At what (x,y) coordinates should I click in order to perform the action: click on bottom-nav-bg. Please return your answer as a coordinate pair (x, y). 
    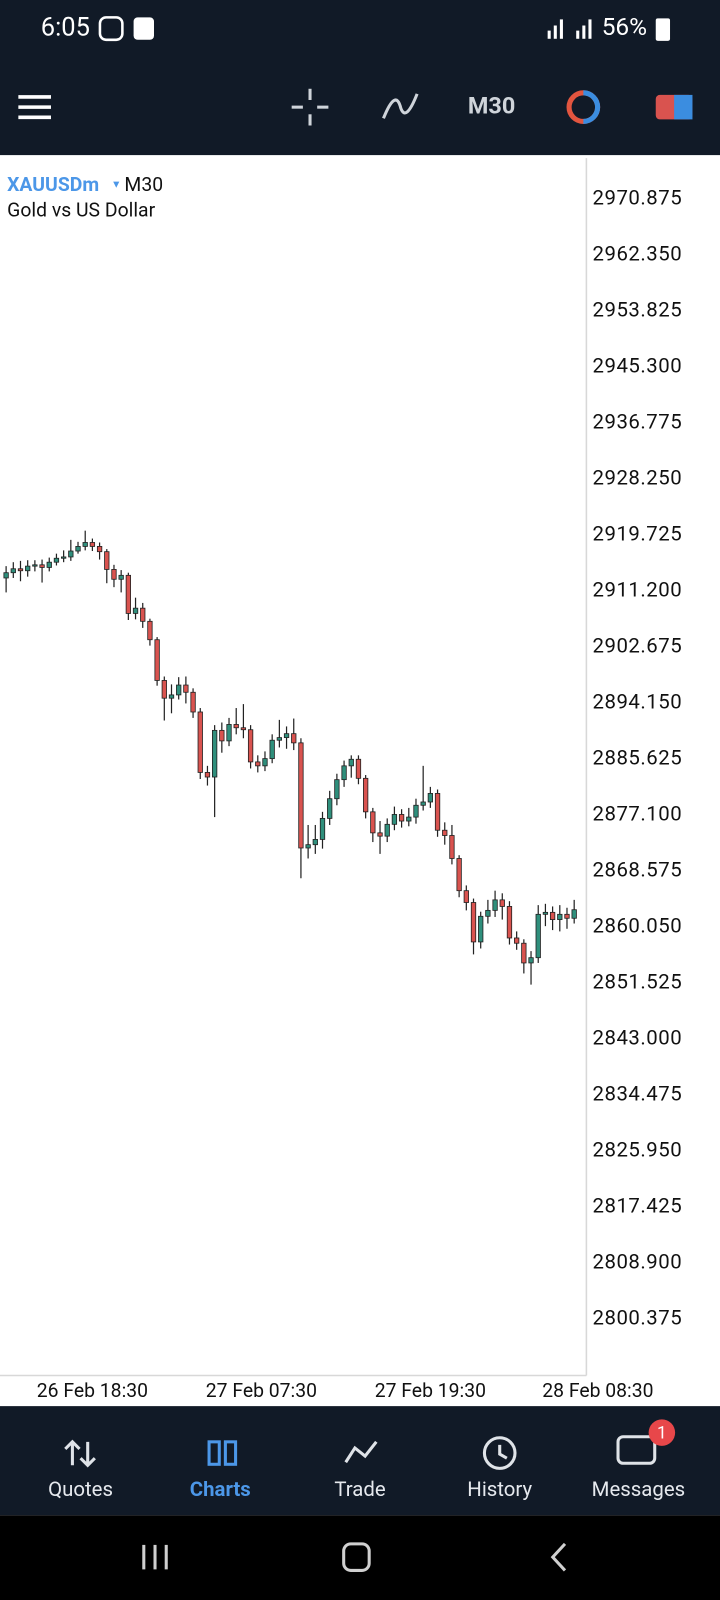
    Looking at the image, I should click on (360, 1461).